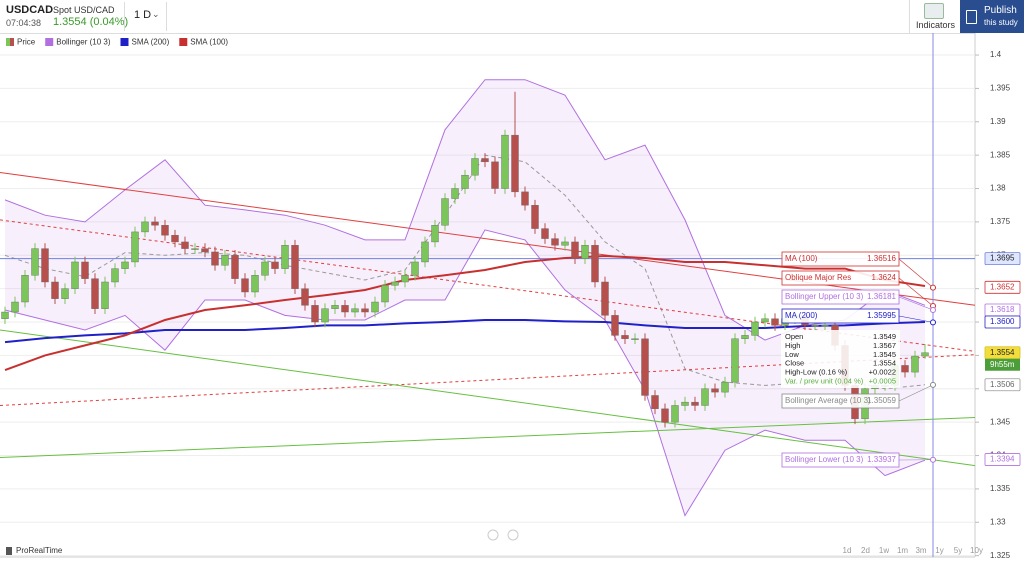  I want to click on y-tick-label: 1.395, so click(1000, 88).